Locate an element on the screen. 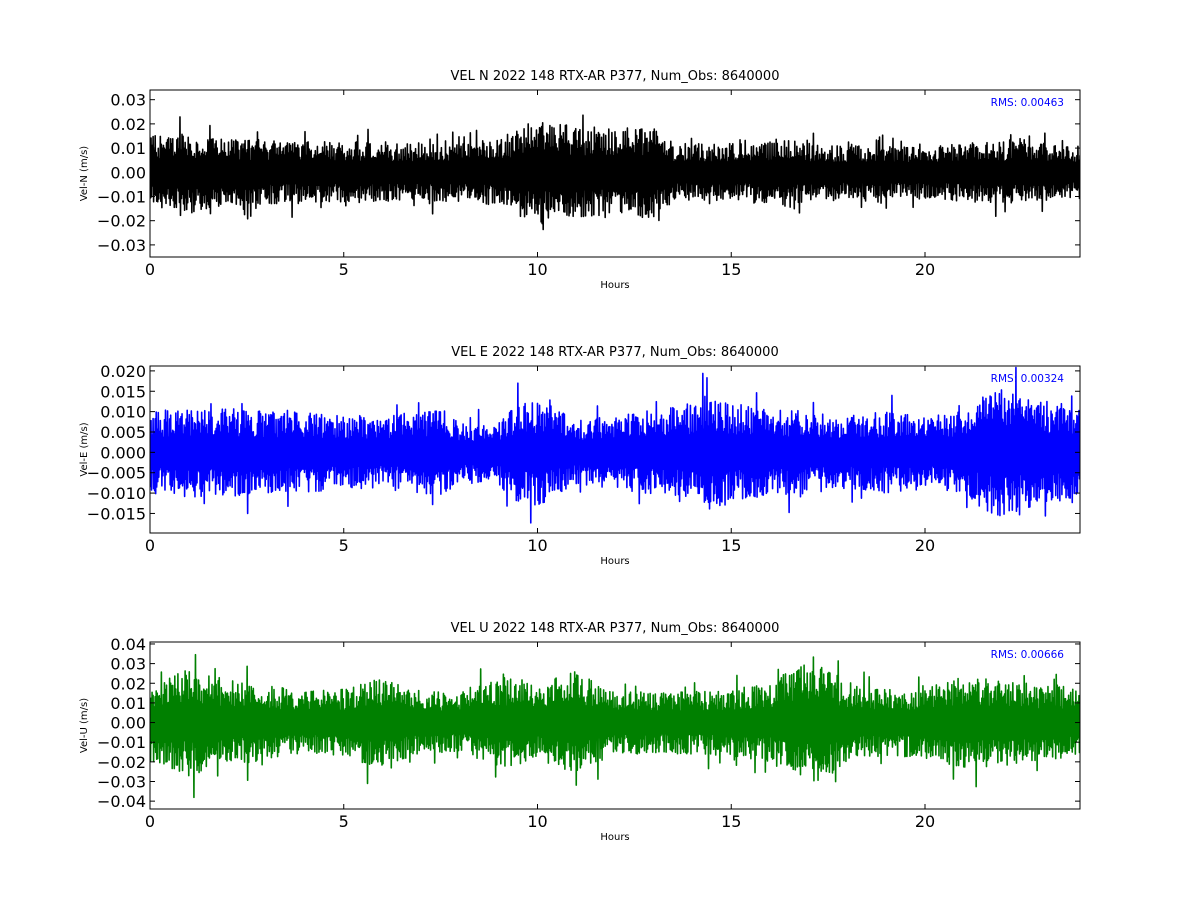 The width and height of the screenshot is (1200, 900). series-line-up is located at coordinates (615, 726).